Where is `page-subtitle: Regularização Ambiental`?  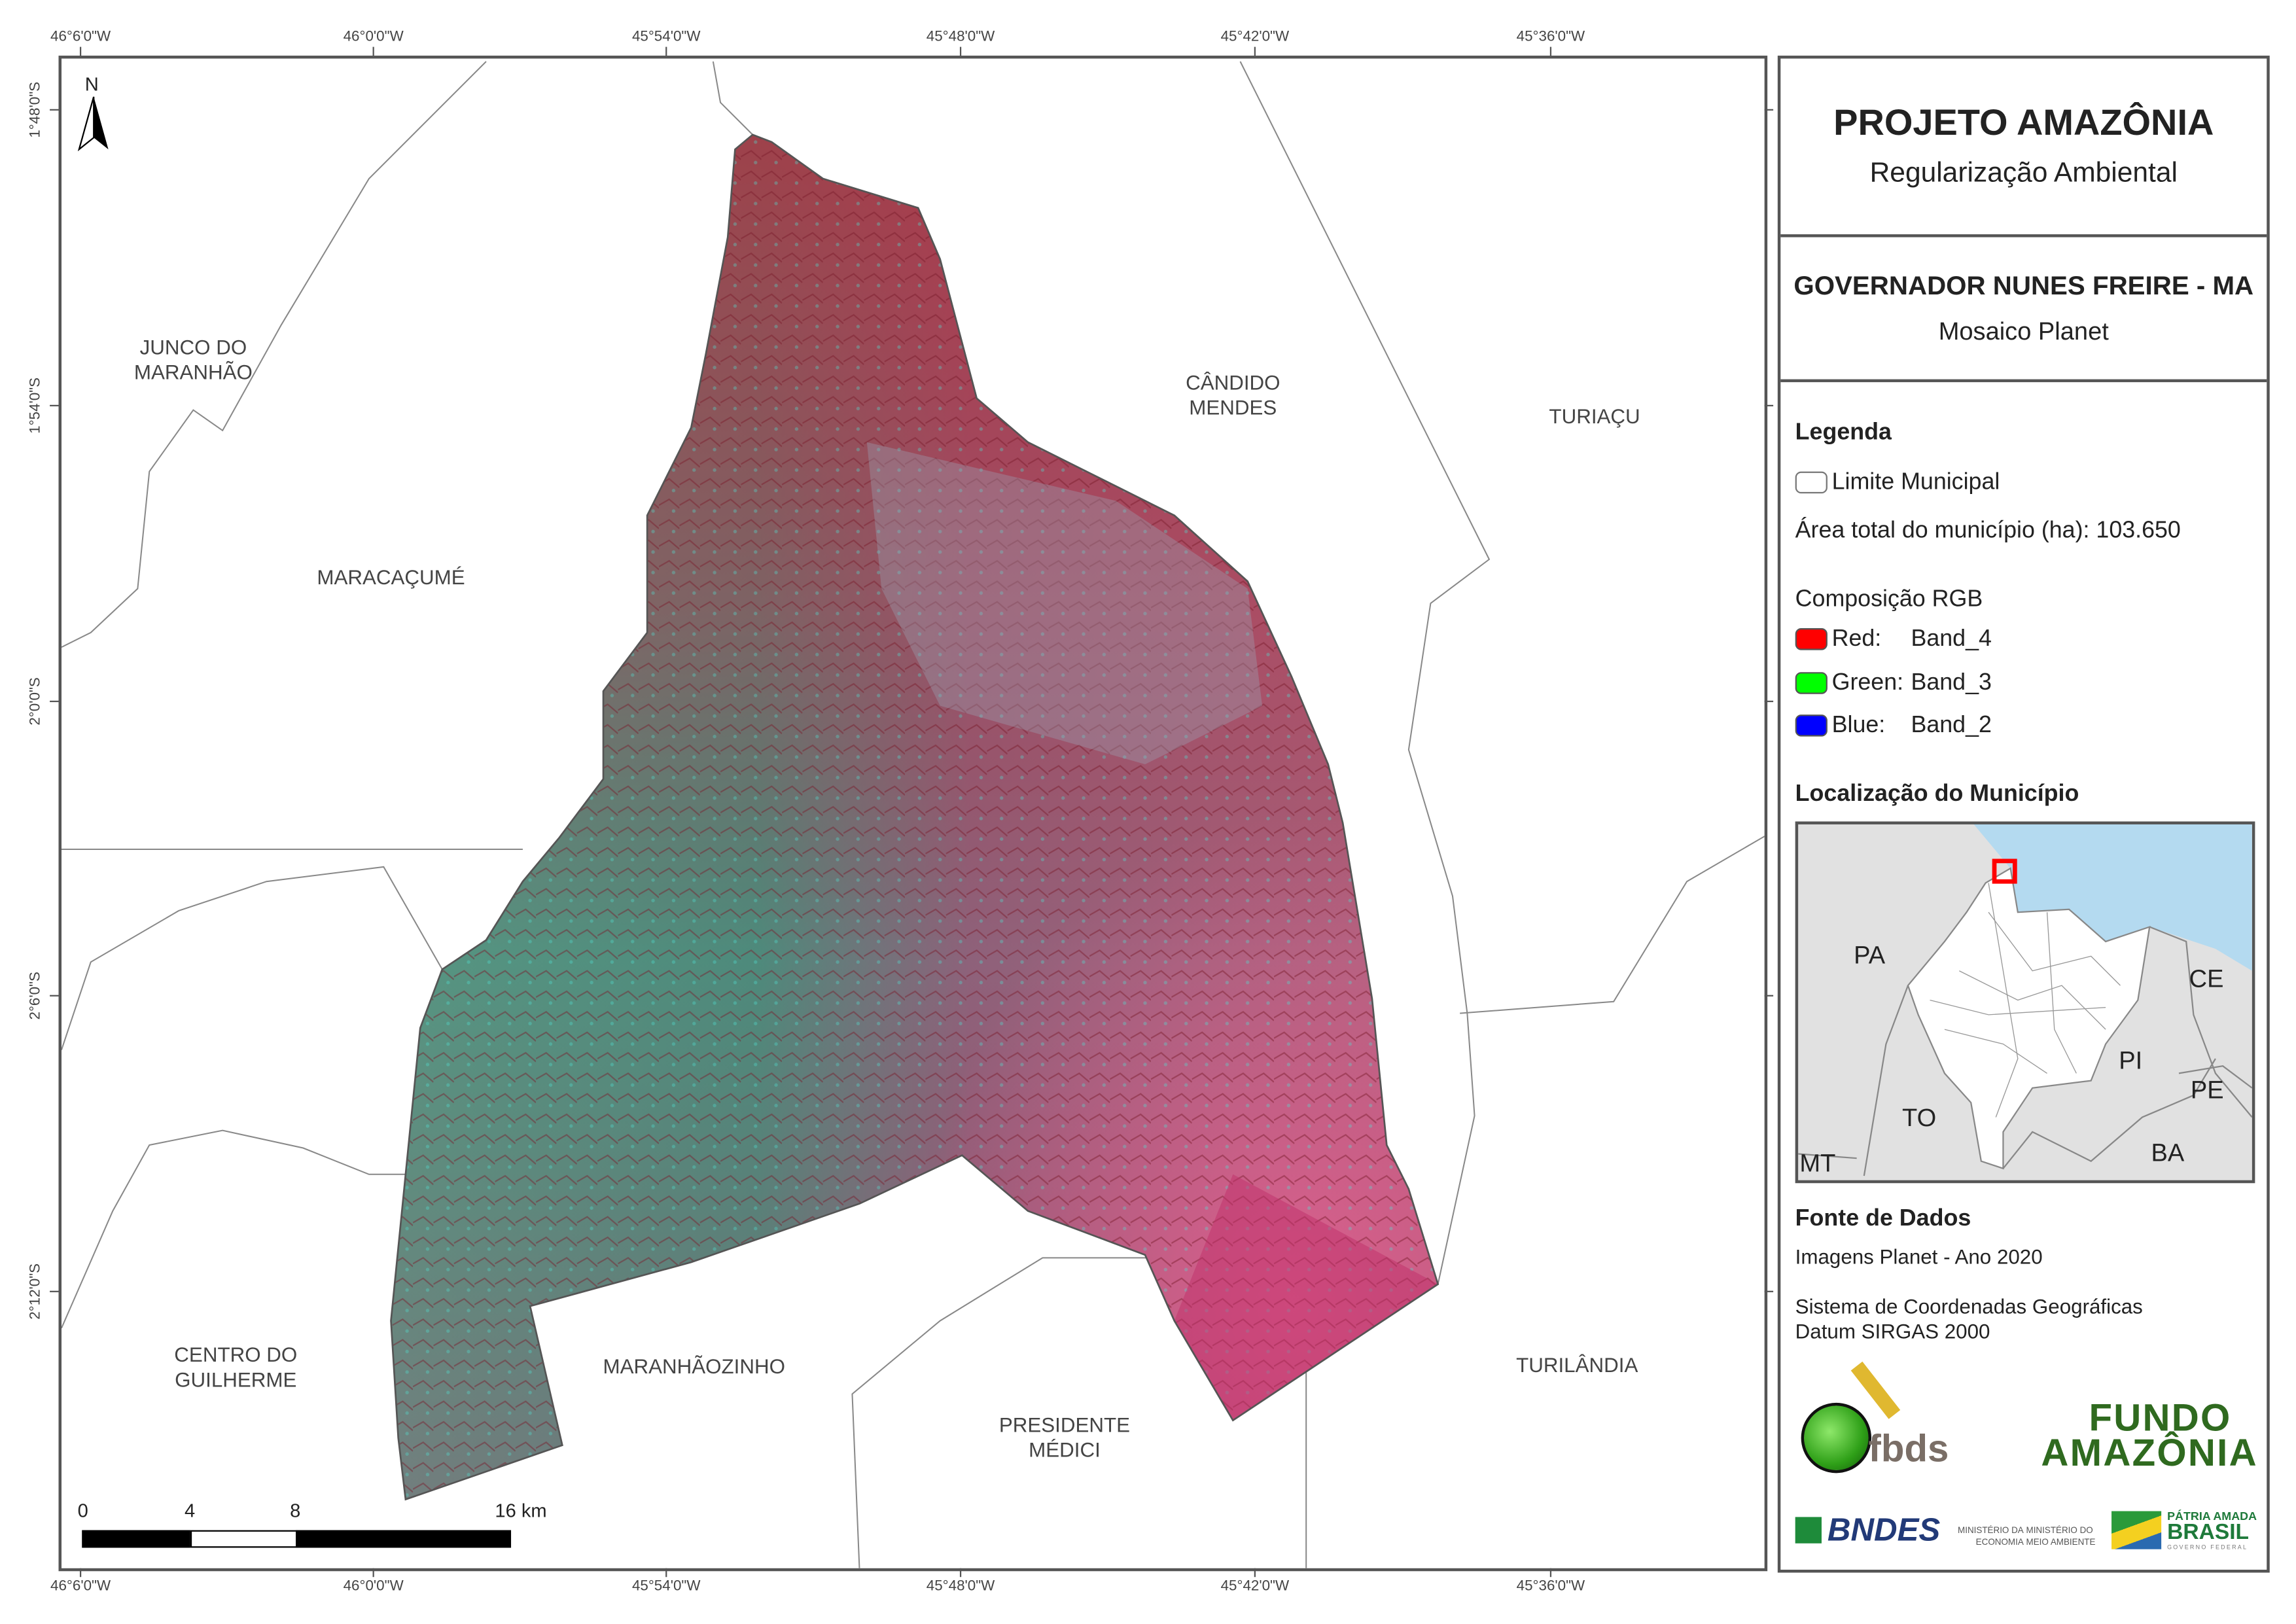
page-subtitle: Regularização Ambiental is located at coordinates (2023, 173).